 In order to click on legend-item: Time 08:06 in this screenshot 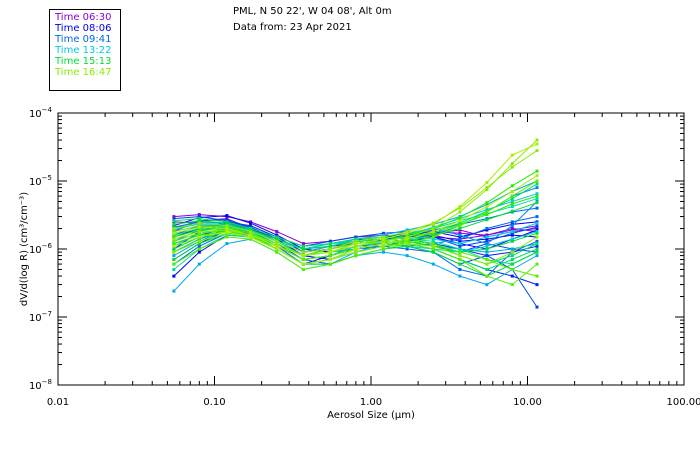, I will do `click(83, 28)`.